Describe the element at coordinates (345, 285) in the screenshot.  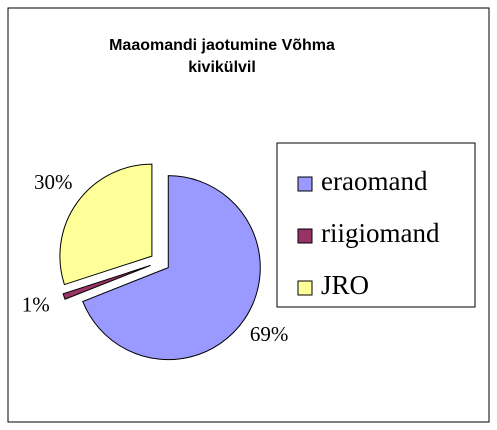
I see `legend-label: JRO` at that location.